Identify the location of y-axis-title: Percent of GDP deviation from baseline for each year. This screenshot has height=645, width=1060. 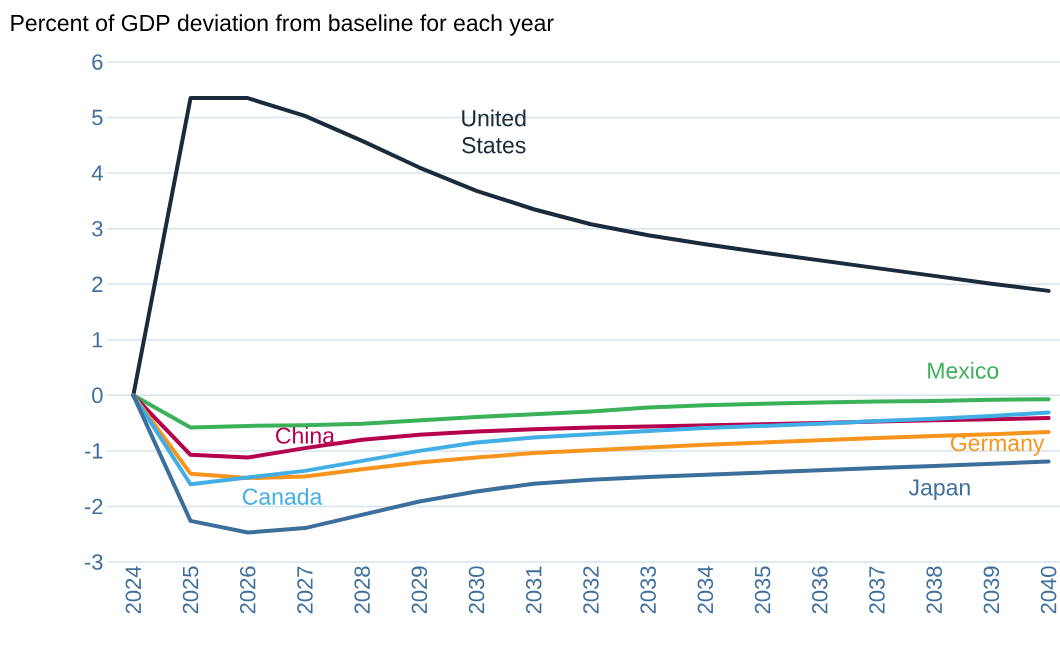
(282, 25).